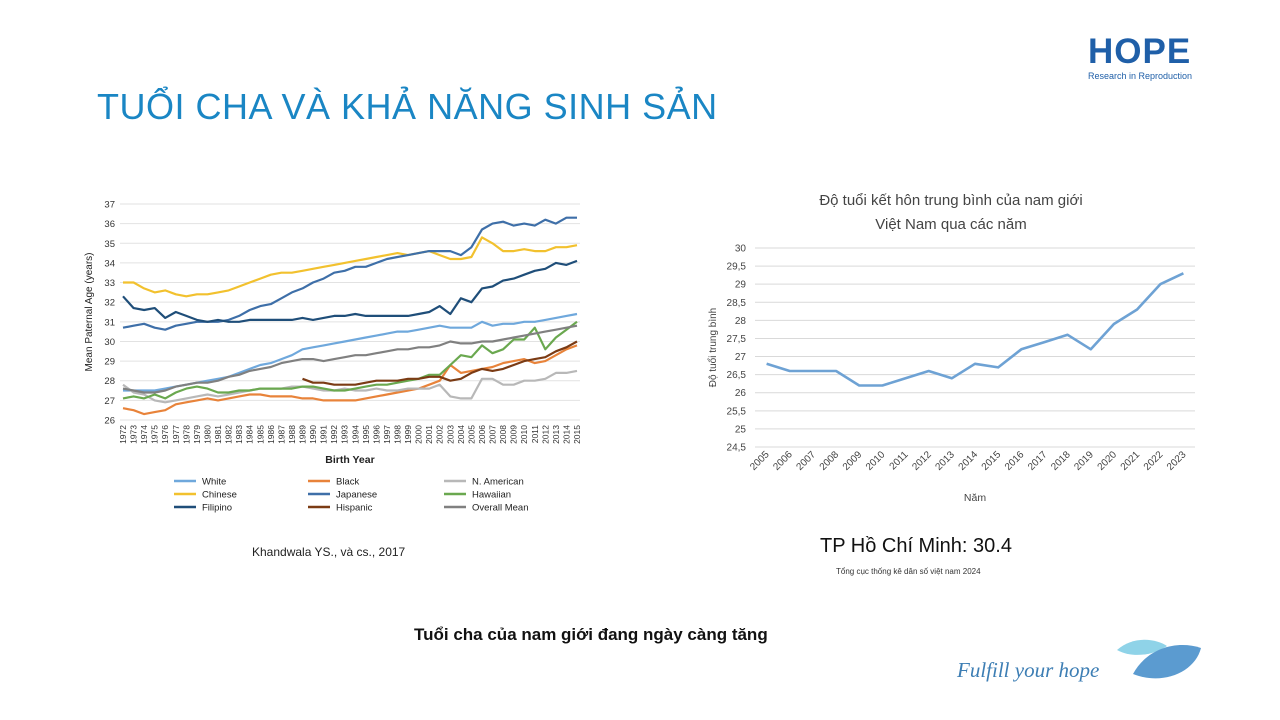 This screenshot has width=1280, height=720. I want to click on left-citation: Khandwala YS., và cs., 2017, so click(329, 552).